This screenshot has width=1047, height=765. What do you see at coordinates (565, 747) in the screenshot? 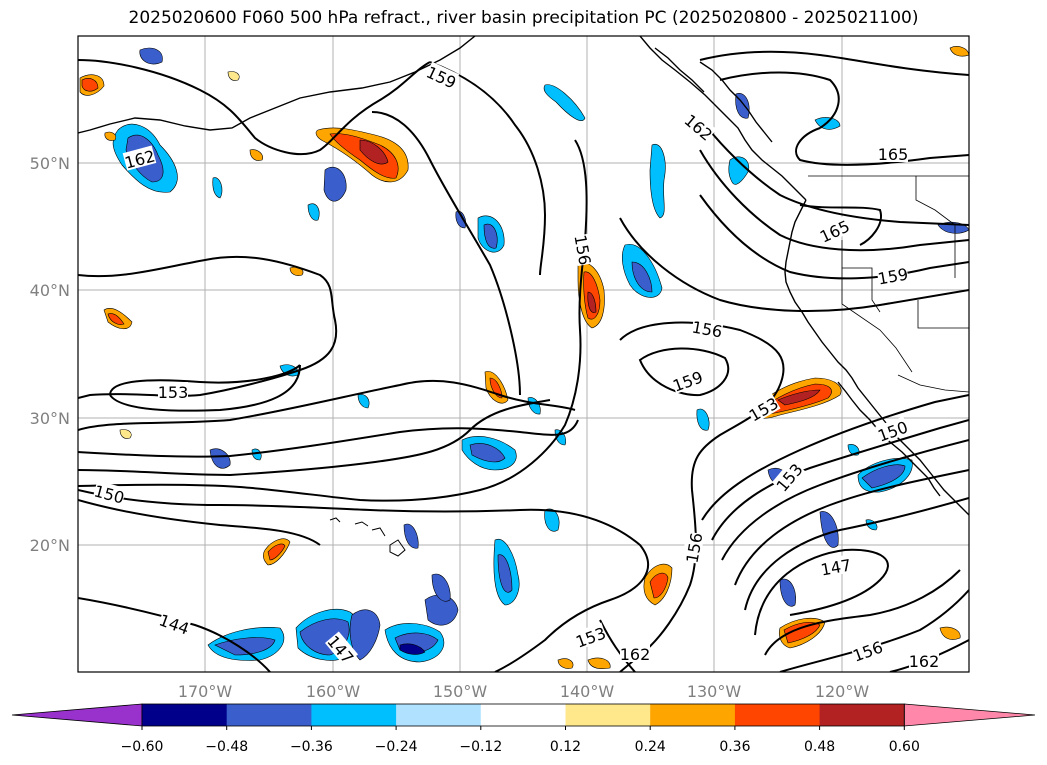
I see `colorbar-tick-label: 0.12` at bounding box center [565, 747].